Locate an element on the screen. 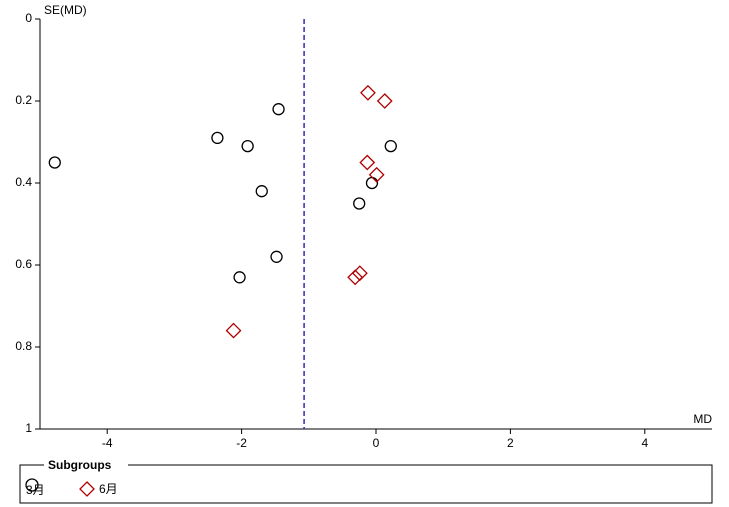  legend-title-bg is located at coordinates (86, 465).